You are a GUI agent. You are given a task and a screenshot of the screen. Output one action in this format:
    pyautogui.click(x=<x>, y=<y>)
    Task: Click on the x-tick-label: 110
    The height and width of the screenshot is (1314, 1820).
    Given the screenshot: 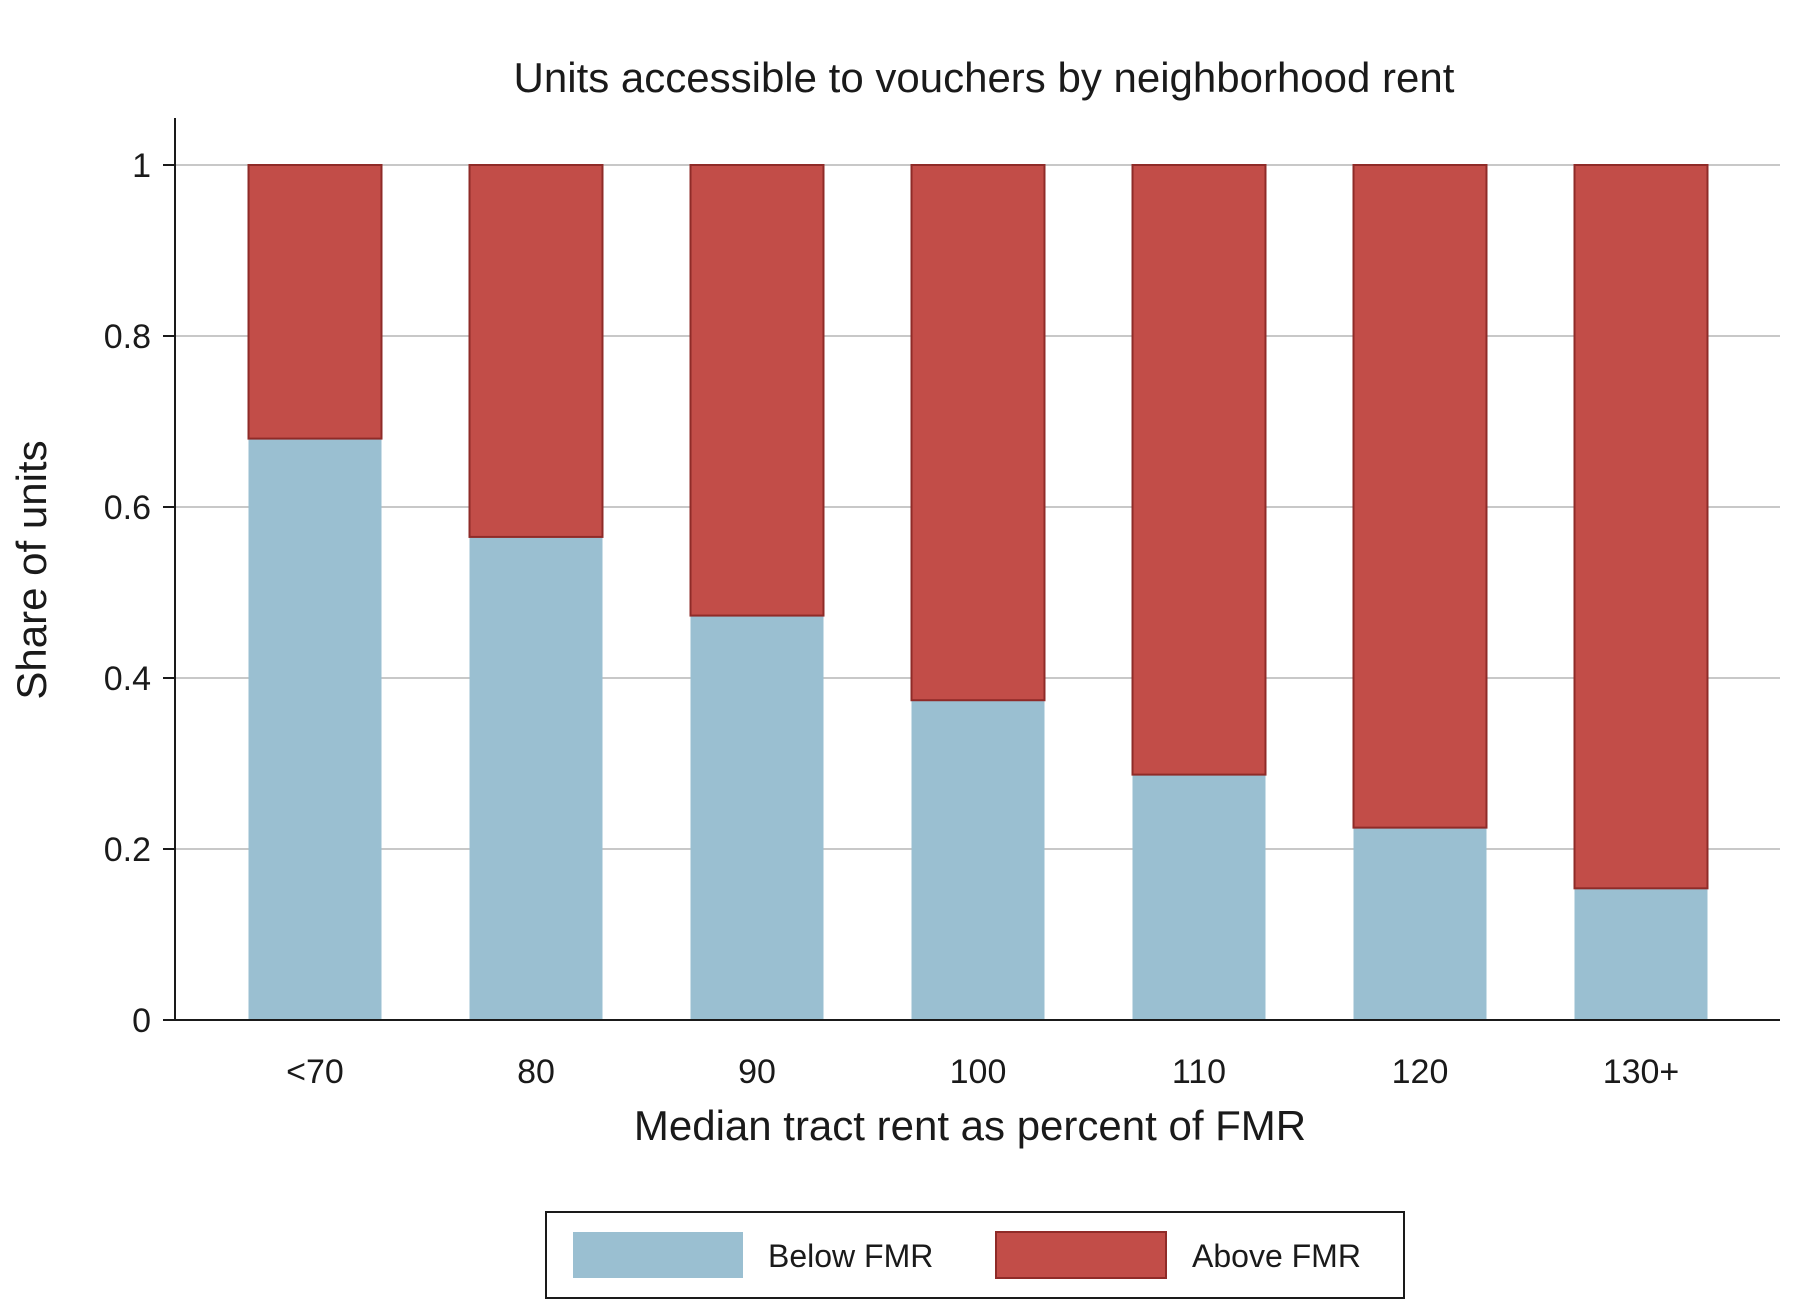 What is the action you would take?
    pyautogui.click(x=1199, y=1072)
    